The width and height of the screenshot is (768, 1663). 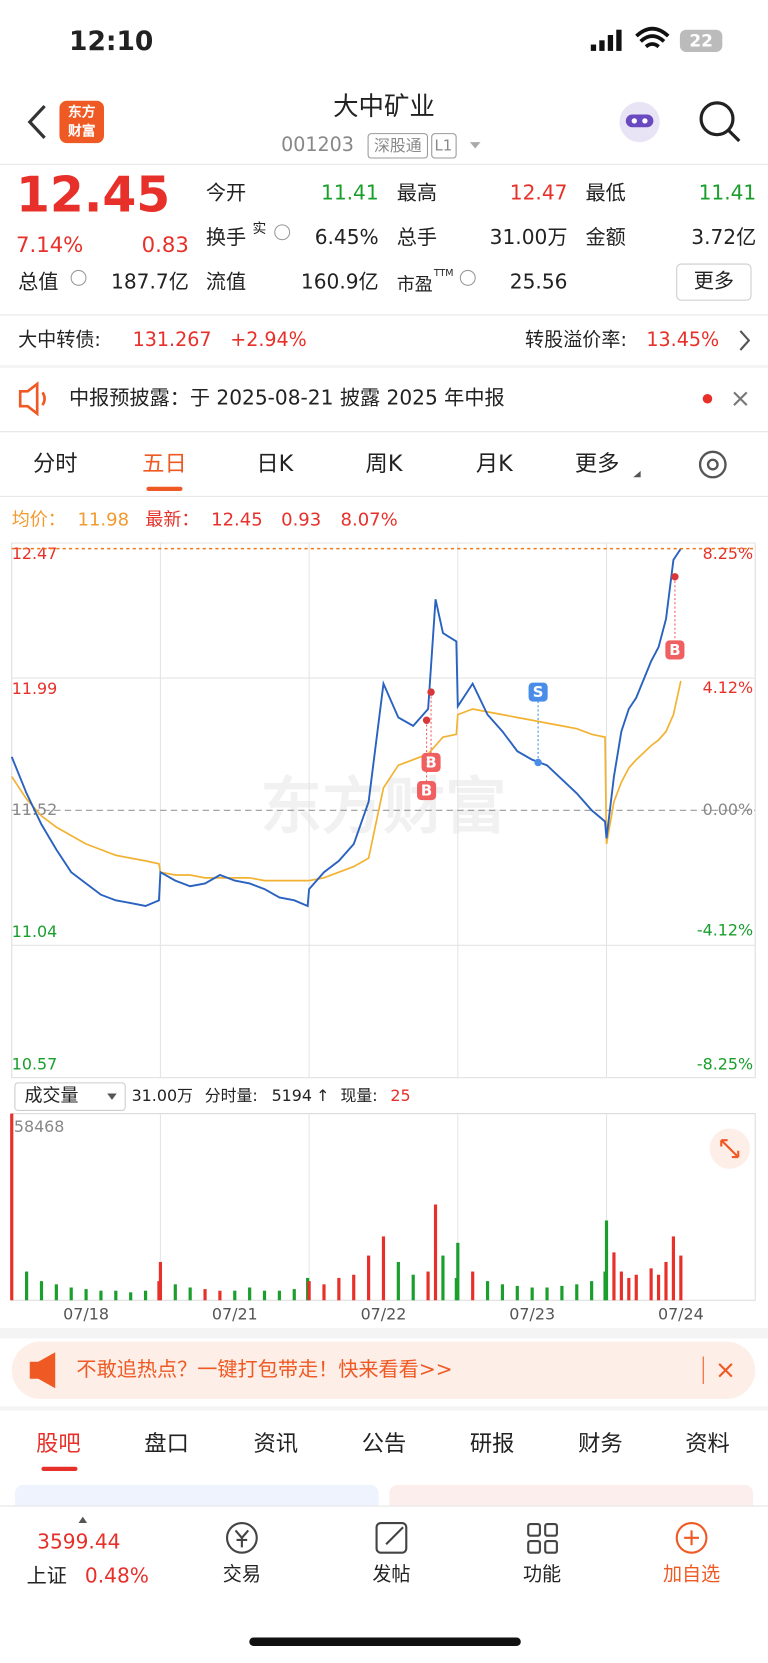 I want to click on function-icon, so click(x=542, y=1538).